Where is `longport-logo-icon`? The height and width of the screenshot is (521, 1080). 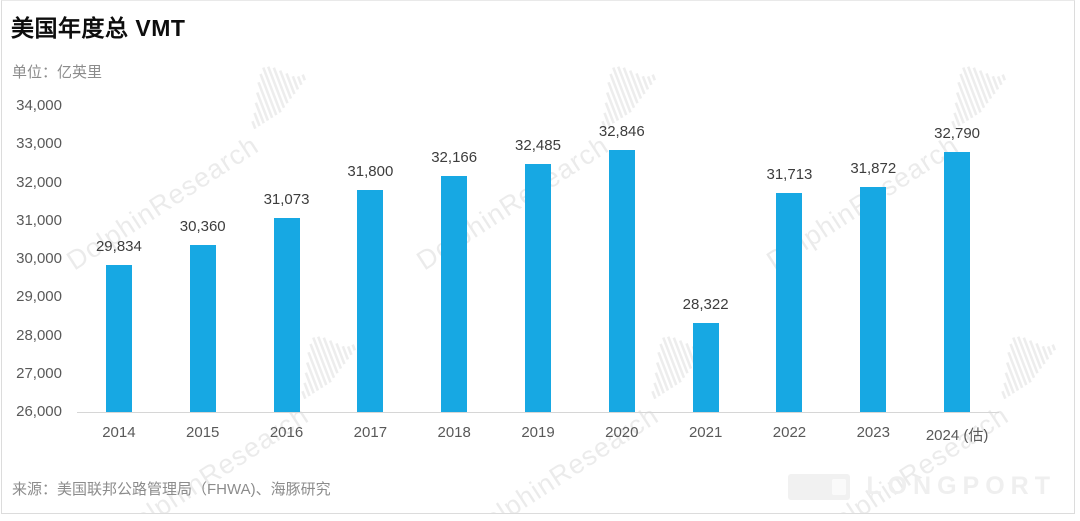 longport-logo-icon is located at coordinates (819, 486).